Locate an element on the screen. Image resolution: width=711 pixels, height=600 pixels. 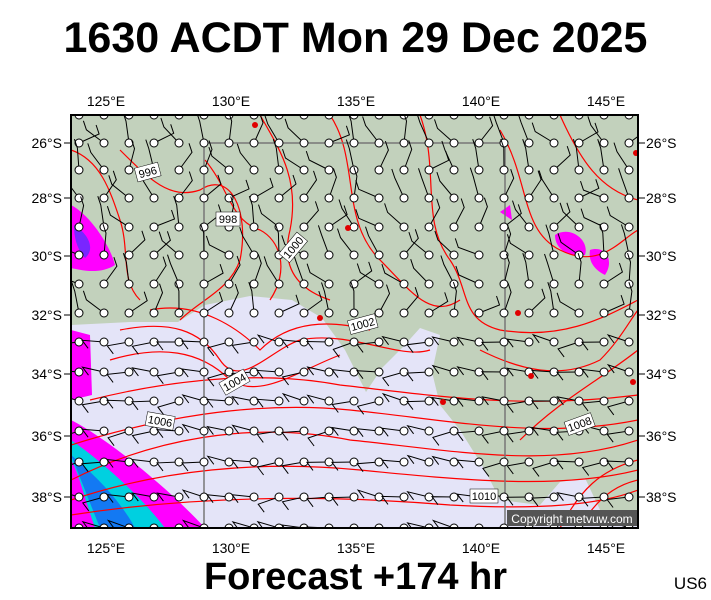
lon-axis-top: 125°E 130°E 135°E 140°E 145°E is located at coordinates (356, 101).